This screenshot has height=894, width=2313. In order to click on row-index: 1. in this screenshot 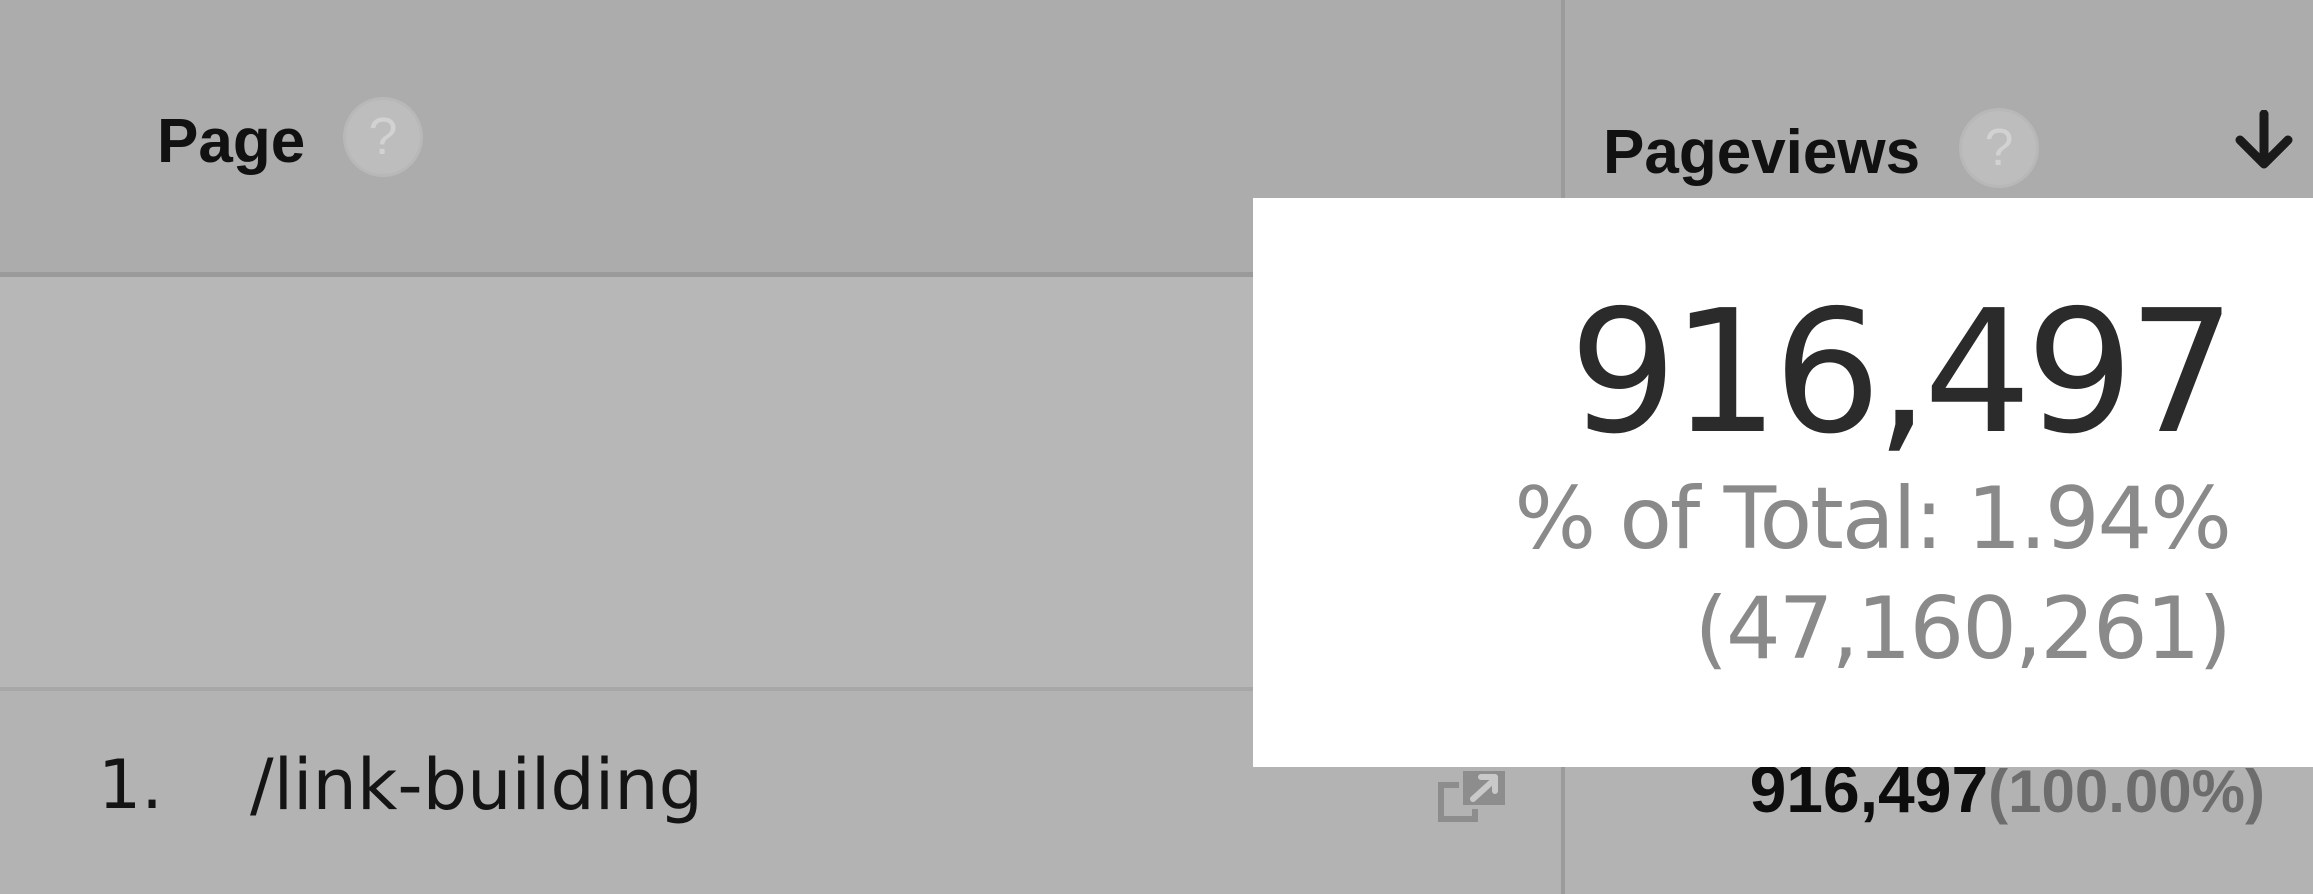, I will do `click(130, 785)`.